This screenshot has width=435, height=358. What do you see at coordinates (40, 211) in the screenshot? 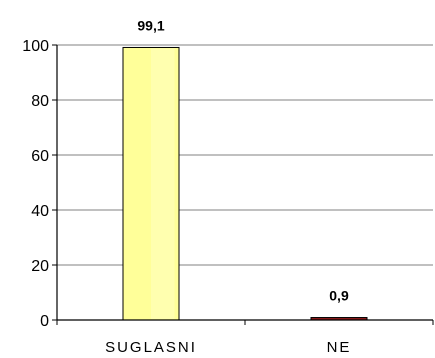
I see `y-tick-label: 40` at bounding box center [40, 211].